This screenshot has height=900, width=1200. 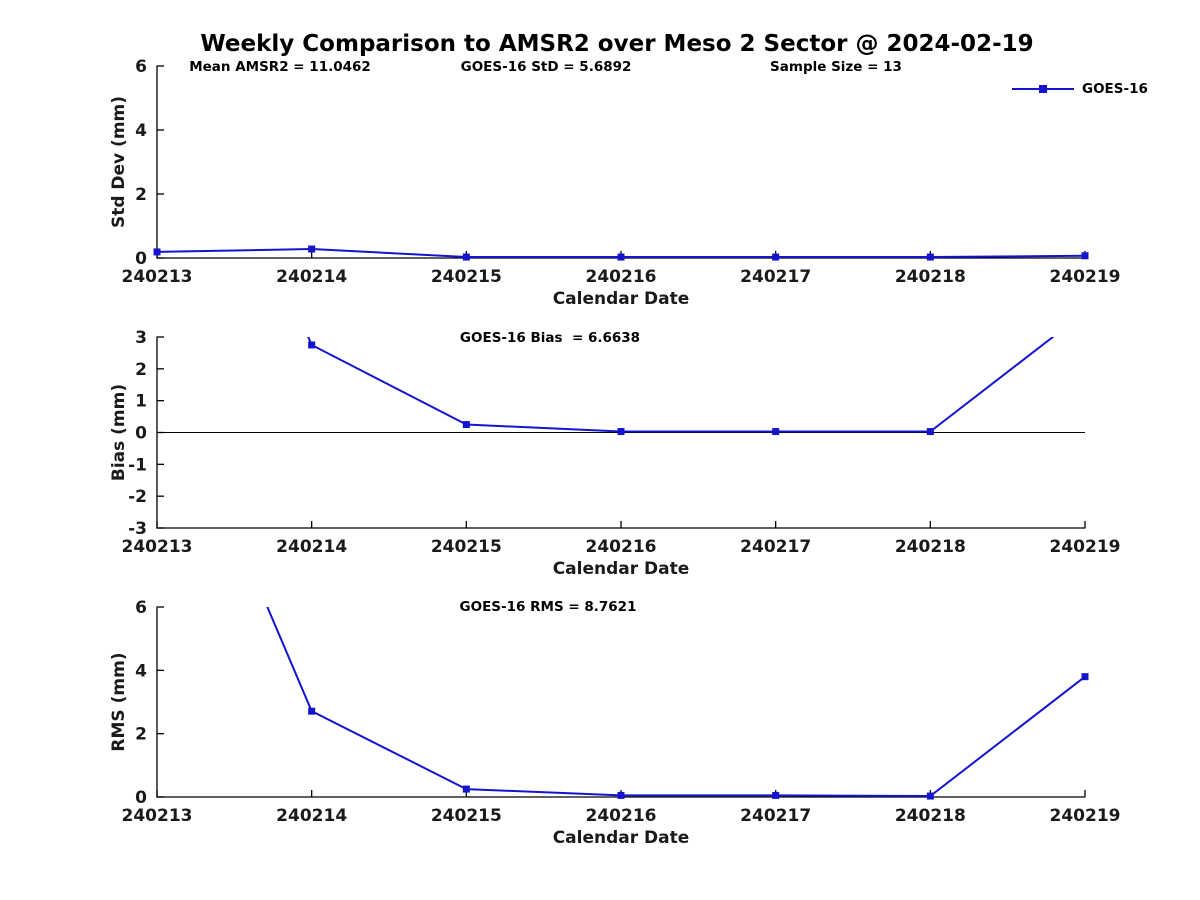 I want to click on stat-sample-size: Sample Size = 13, so click(x=836, y=67).